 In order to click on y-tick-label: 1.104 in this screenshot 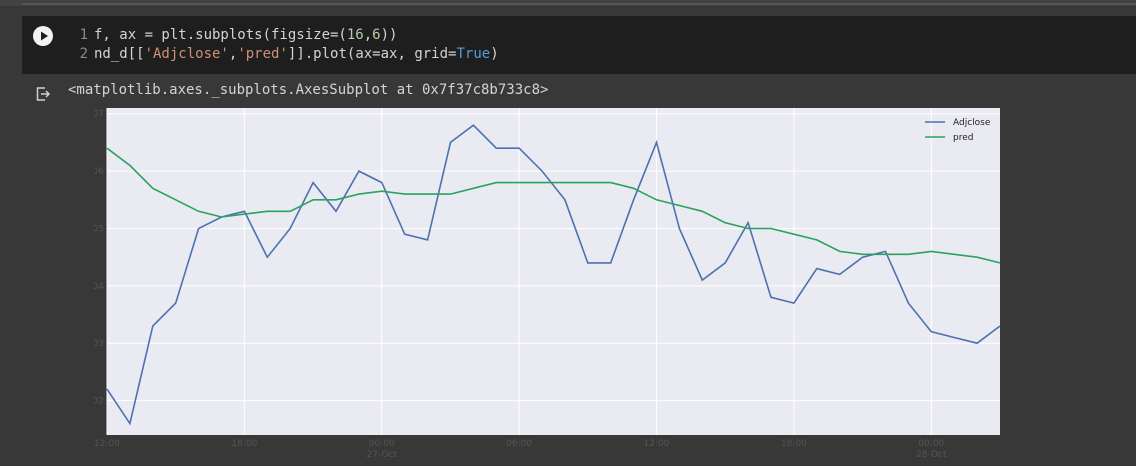, I will do `click(99, 287)`.